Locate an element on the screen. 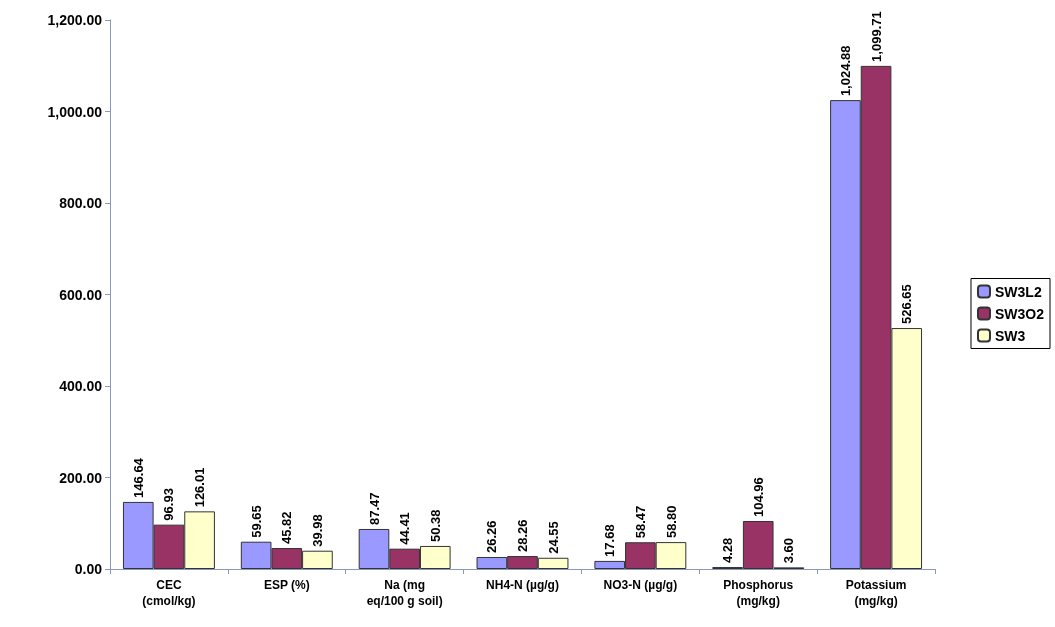 Image resolution: width=1055 pixels, height=627 pixels. data-label: 1,024.88 is located at coordinates (845, 71).